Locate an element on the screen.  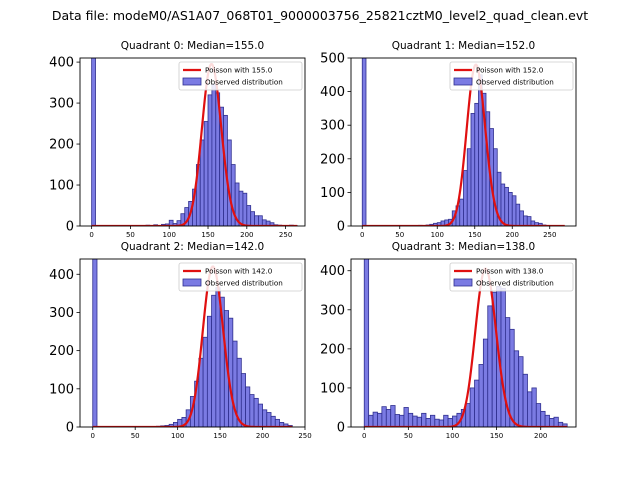
legend-label-poisson: Poisson with 138.0 is located at coordinates (510, 271).